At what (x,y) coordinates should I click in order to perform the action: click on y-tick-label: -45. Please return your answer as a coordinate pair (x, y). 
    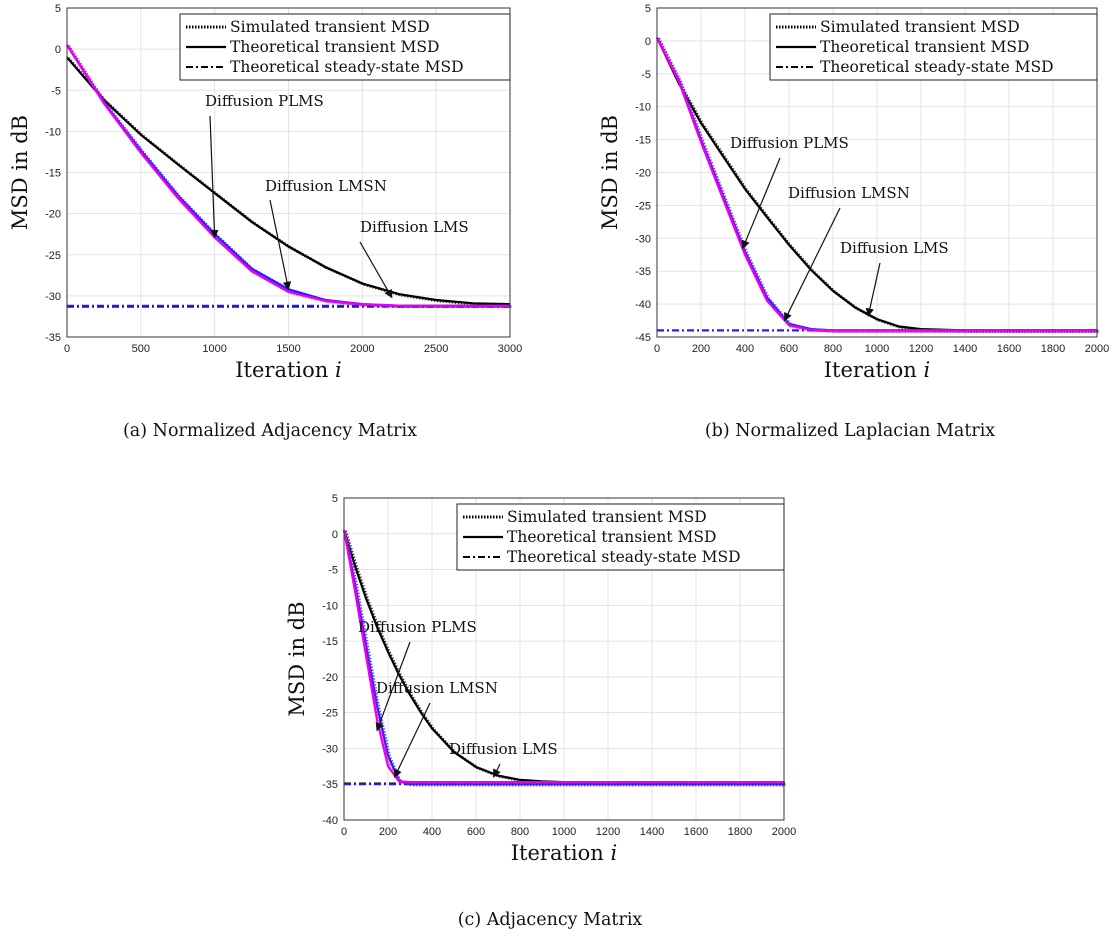
    Looking at the image, I should click on (643, 338).